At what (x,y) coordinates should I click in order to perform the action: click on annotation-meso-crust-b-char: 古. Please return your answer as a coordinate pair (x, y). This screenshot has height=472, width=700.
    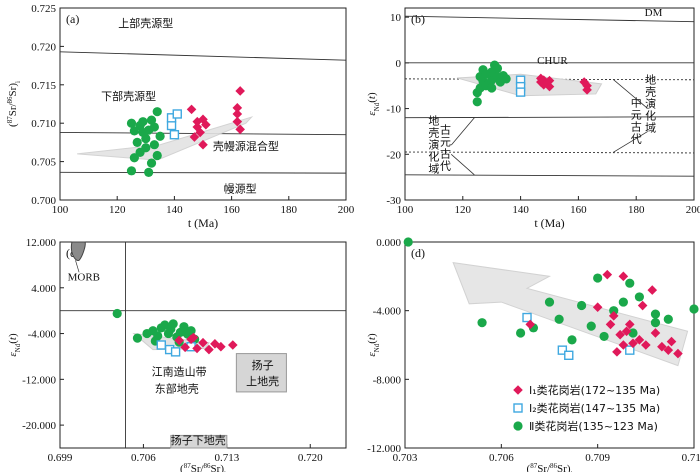
    Looking at the image, I should click on (636, 126).